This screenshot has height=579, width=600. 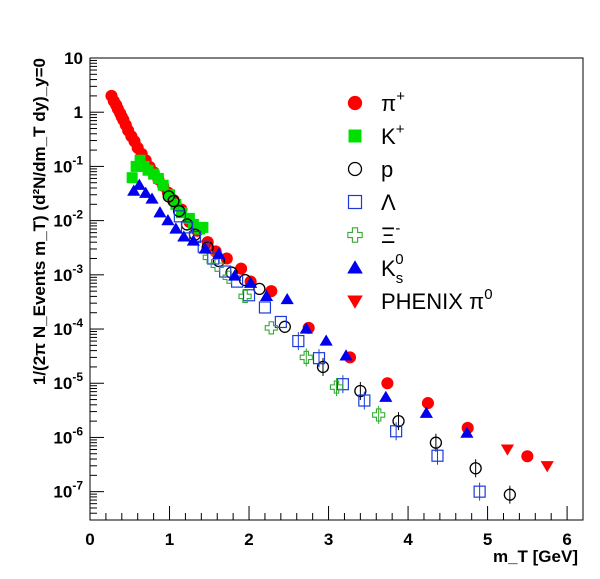 I want to click on y-tick-label: 10⁻⁷, so click(x=68, y=490).